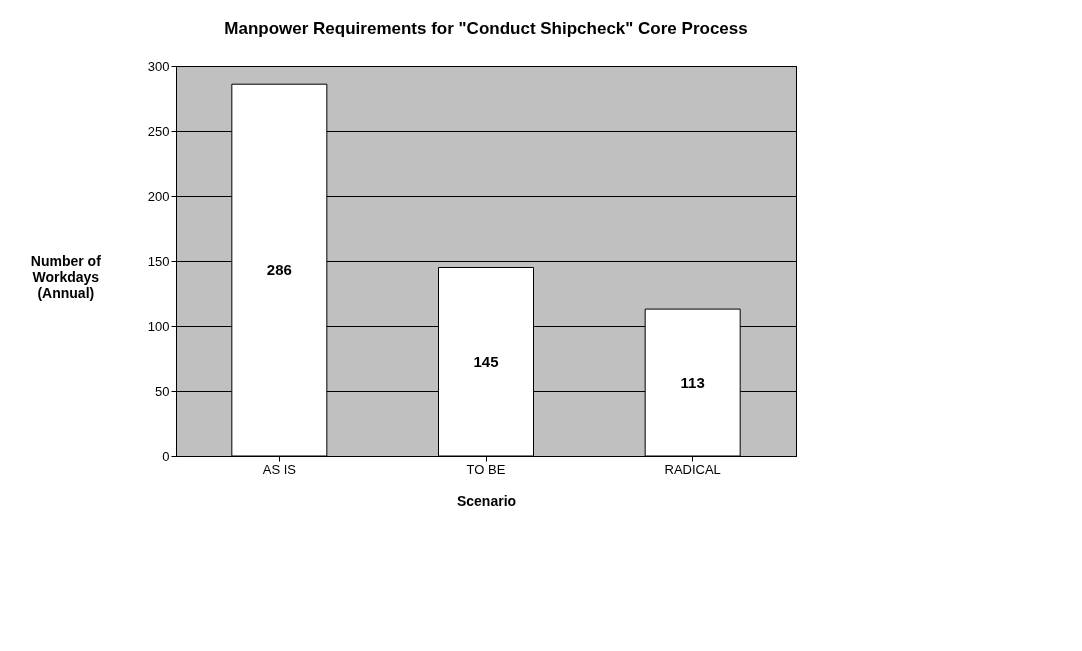  I want to click on data-label: 145, so click(486, 361).